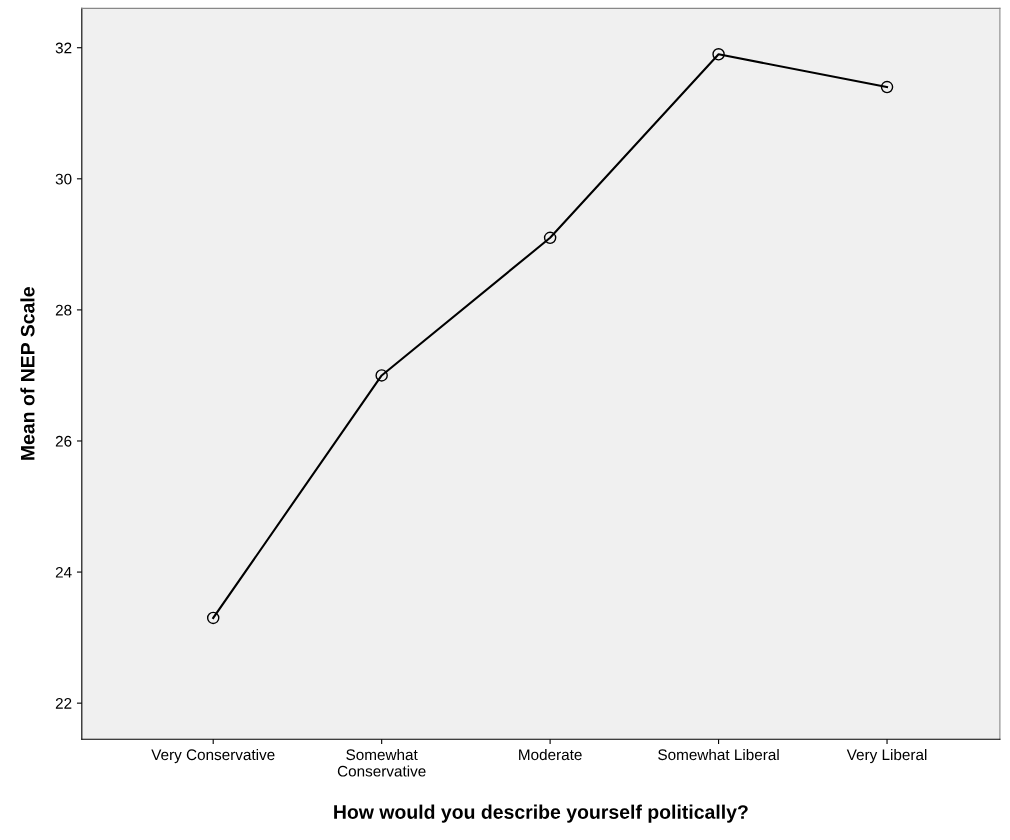  Describe the element at coordinates (381, 762) in the screenshot. I see `x-tick-label: Somewhat Conservative` at that location.